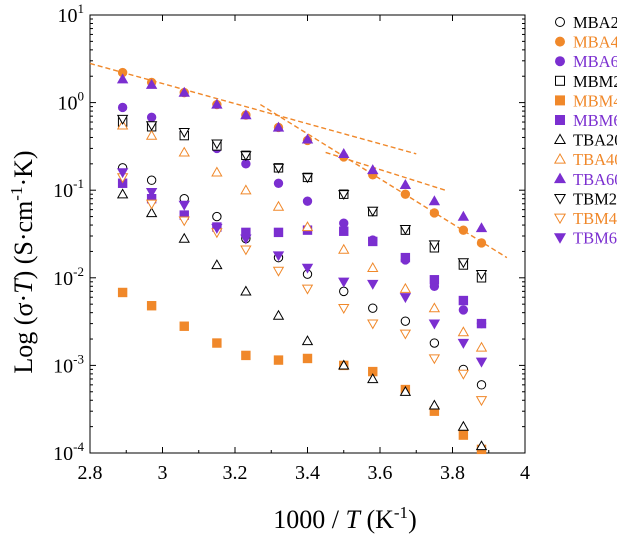 The width and height of the screenshot is (617, 537). I want to click on y-tick-label: 10⁻², so click(68, 277).